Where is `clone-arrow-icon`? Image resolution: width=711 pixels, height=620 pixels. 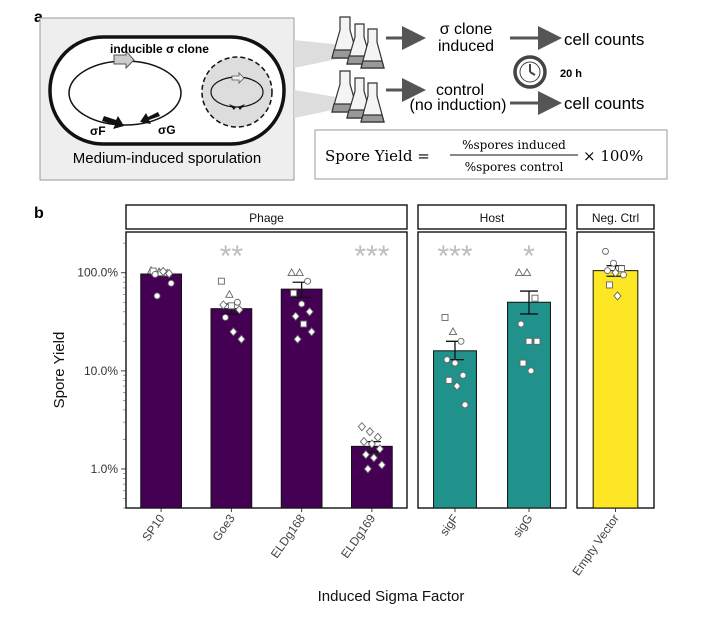 clone-arrow-icon is located at coordinates (124, 59).